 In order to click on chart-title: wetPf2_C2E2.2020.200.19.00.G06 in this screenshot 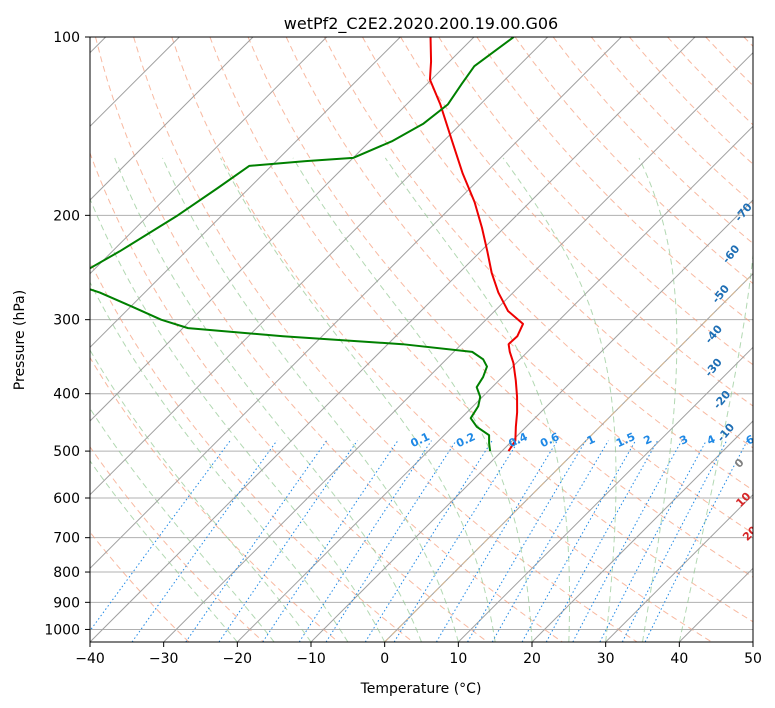, I will do `click(421, 24)`.